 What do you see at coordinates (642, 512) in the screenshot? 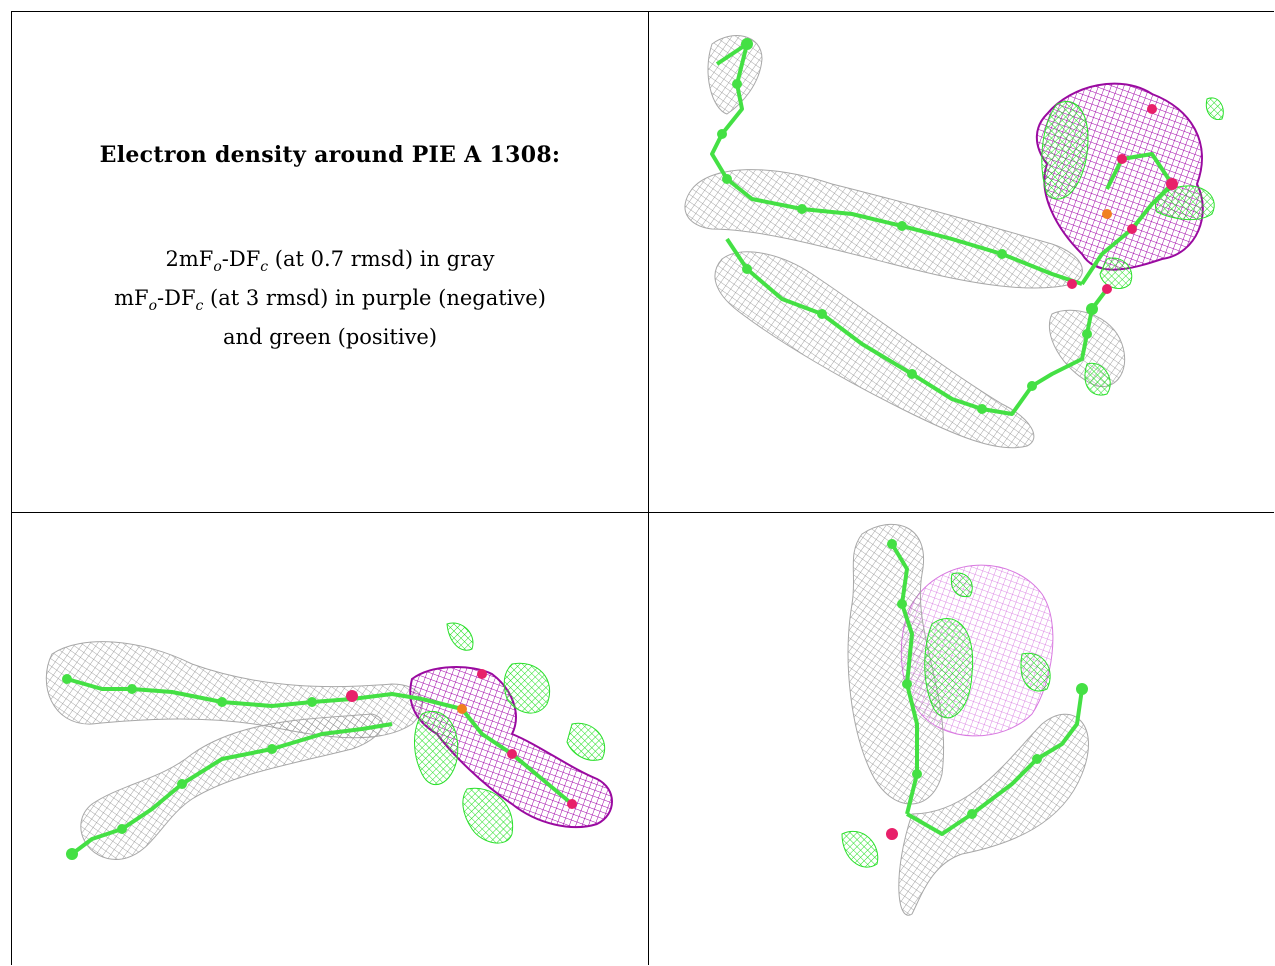
I see `table-border-row` at bounding box center [642, 512].